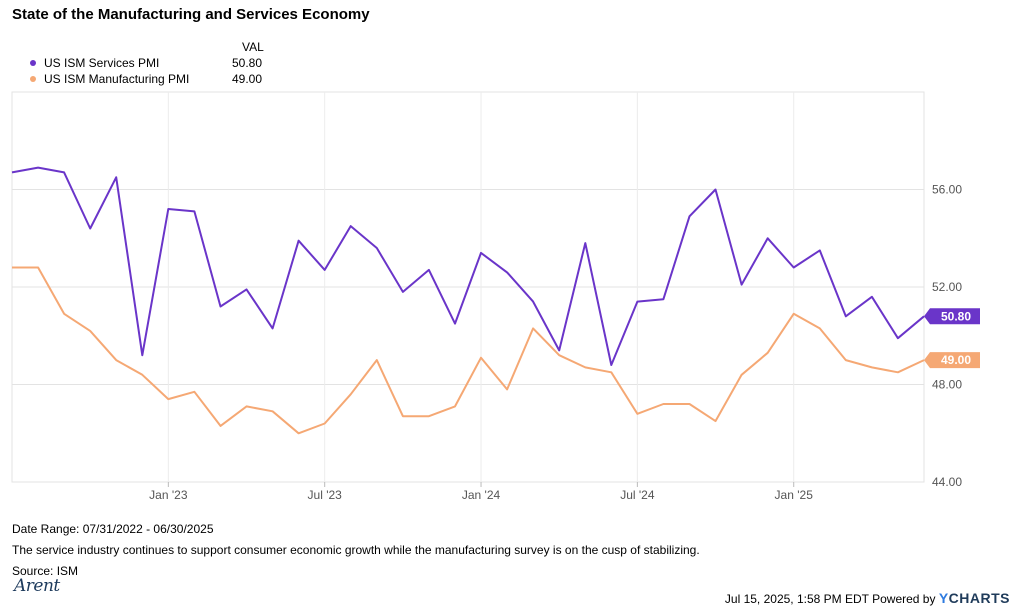 This screenshot has height=610, width=1024. What do you see at coordinates (117, 79) in the screenshot?
I see `legend-label-manufacturing: US ISM Manufacturing PMI` at bounding box center [117, 79].